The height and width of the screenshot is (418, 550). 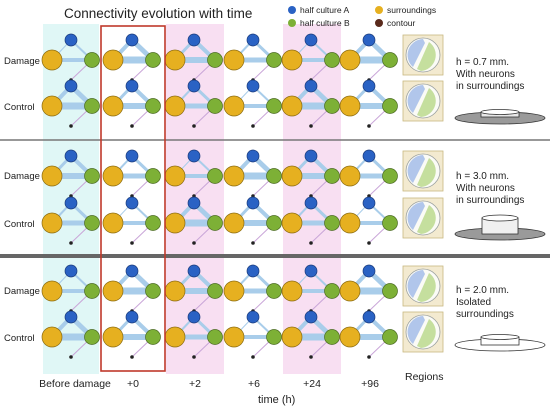 What do you see at coordinates (390, 337) in the screenshot?
I see `node-half-b-r5c5` at bounding box center [390, 337].